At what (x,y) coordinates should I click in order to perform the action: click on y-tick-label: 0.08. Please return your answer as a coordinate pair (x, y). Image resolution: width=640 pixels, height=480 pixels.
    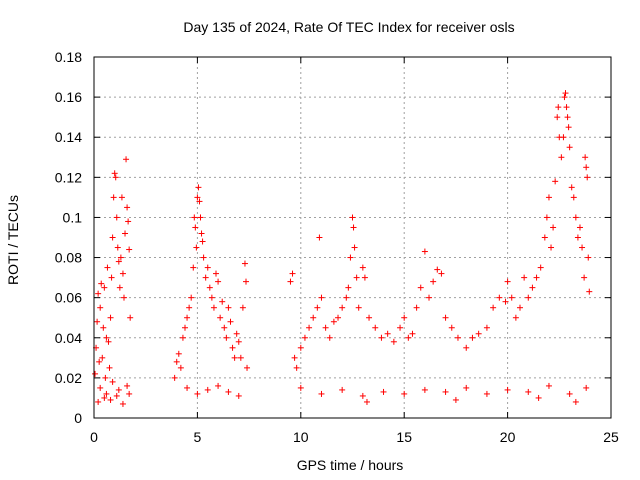
    Looking at the image, I should click on (68, 258).